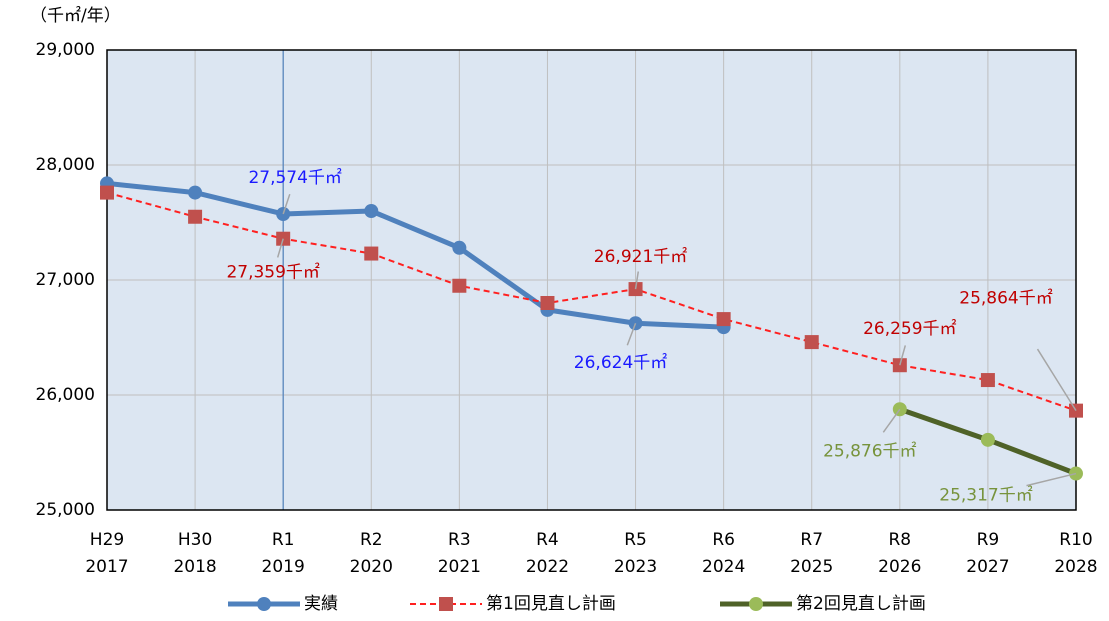 The height and width of the screenshot is (621, 1109). Describe the element at coordinates (272, 273) in the screenshot. I see `data-label: 27,359千㎡` at that location.